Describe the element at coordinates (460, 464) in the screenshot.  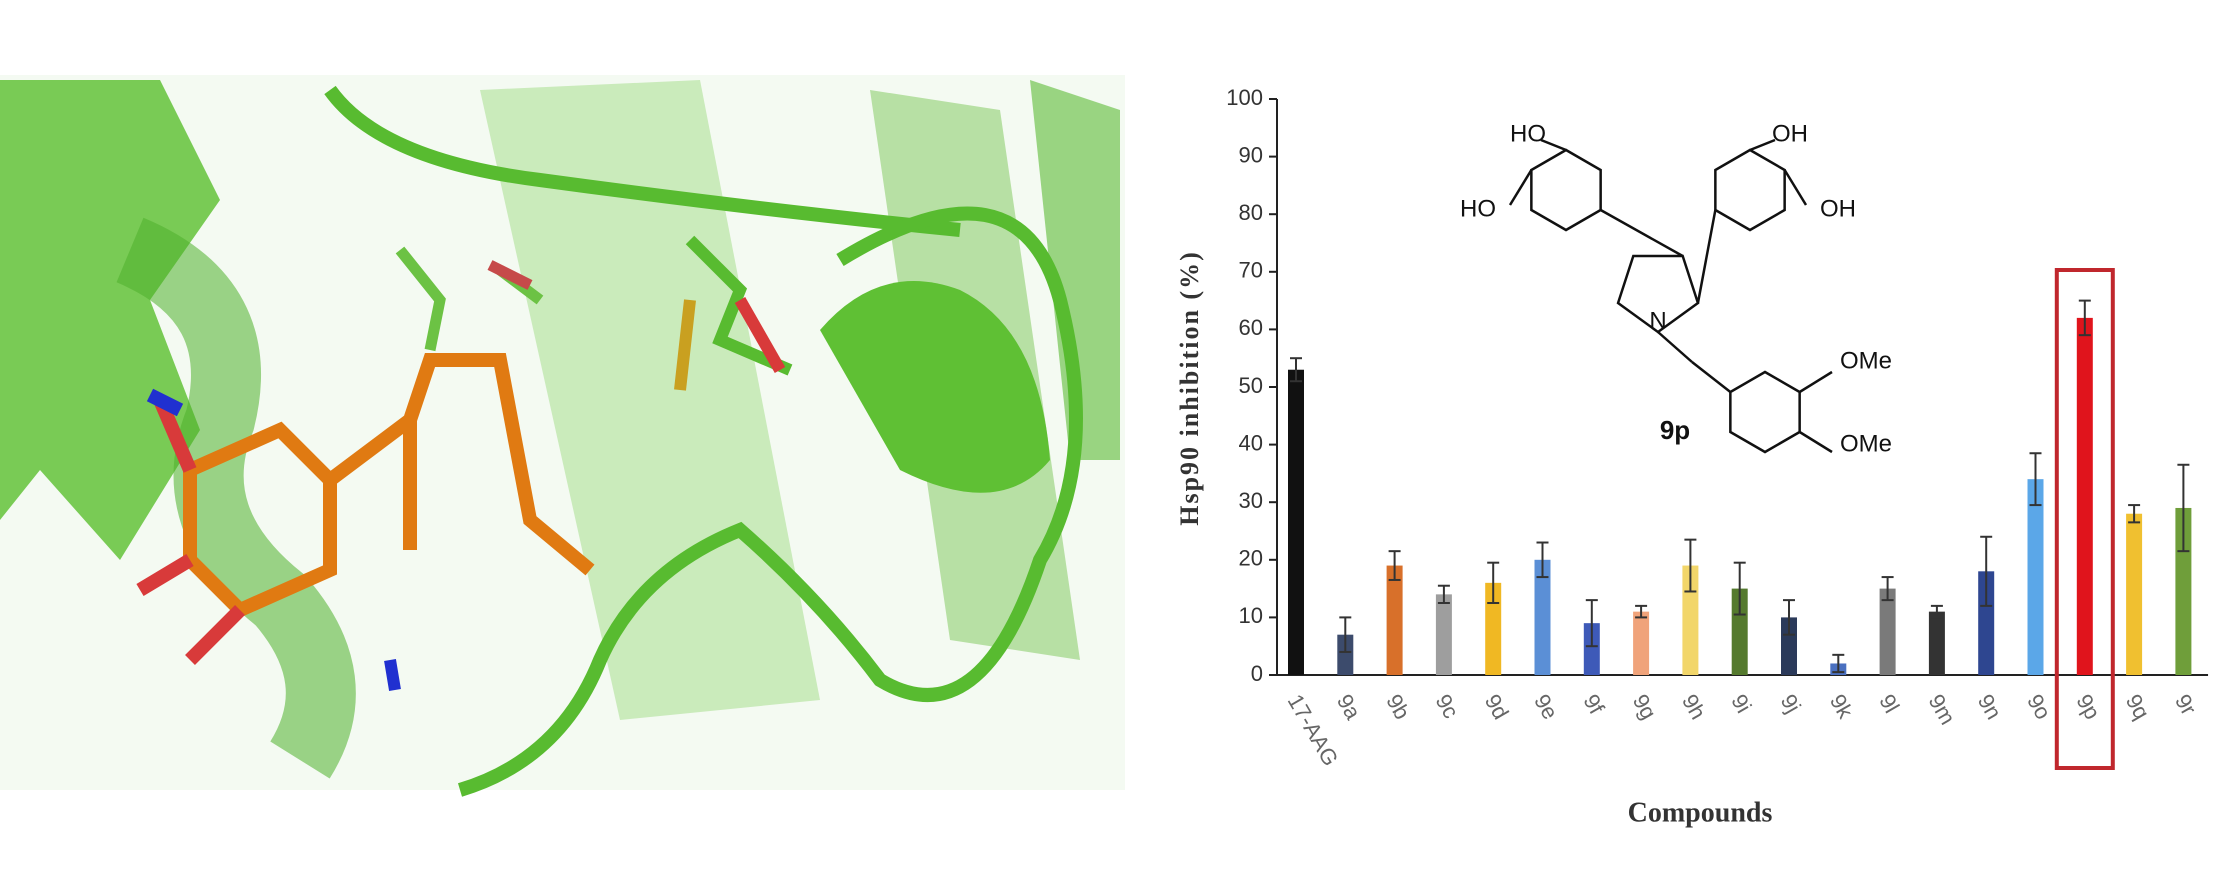
I see `ligand` at that location.